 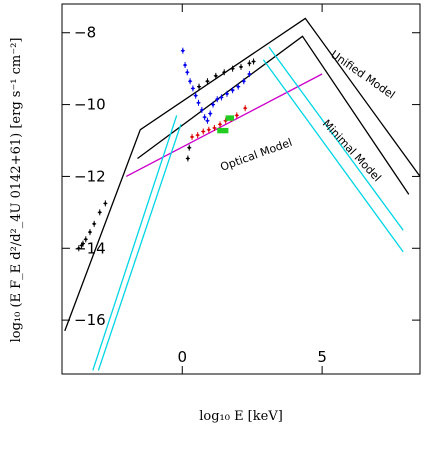 I want to click on y-tick-label: −10, so click(x=90, y=105).